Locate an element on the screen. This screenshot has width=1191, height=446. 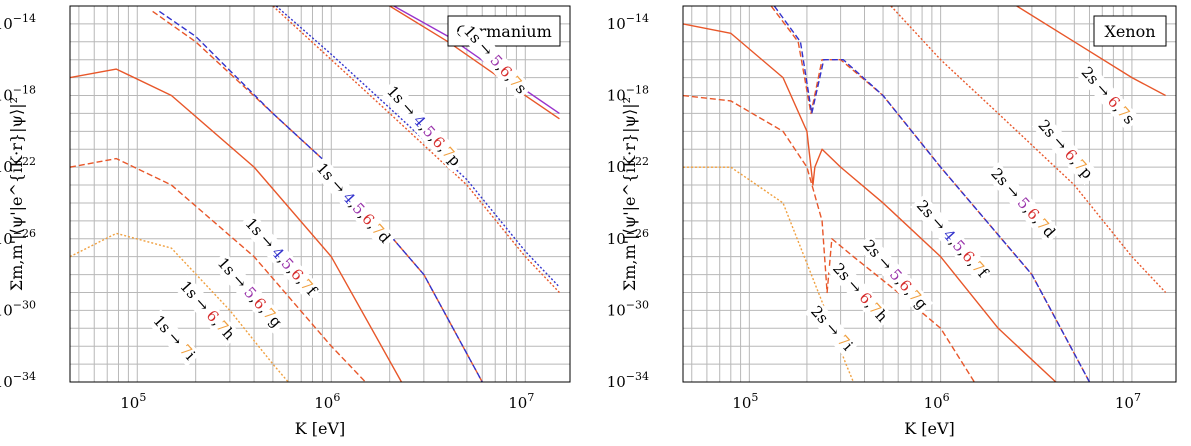
legend-box is located at coordinates (1130, 31).